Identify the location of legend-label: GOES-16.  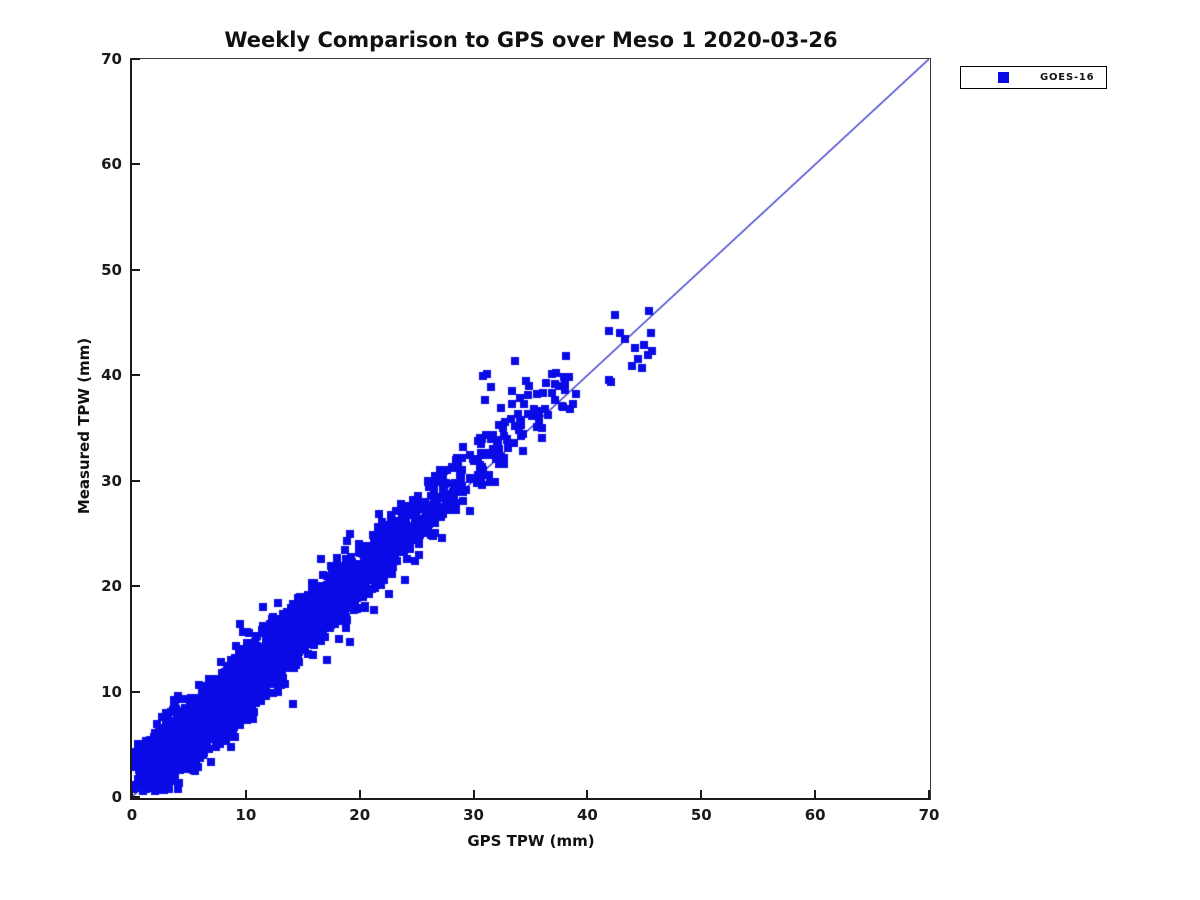
(1067, 77).